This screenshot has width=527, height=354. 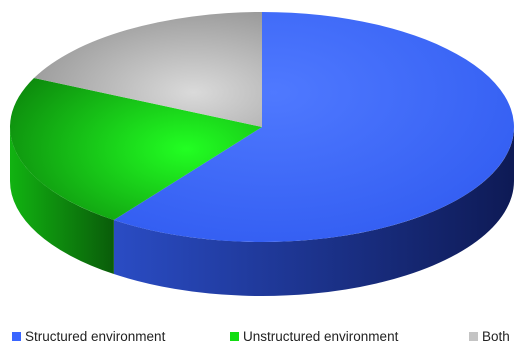 I want to click on legend-item-structured-environment: Structured environment, so click(x=88, y=336).